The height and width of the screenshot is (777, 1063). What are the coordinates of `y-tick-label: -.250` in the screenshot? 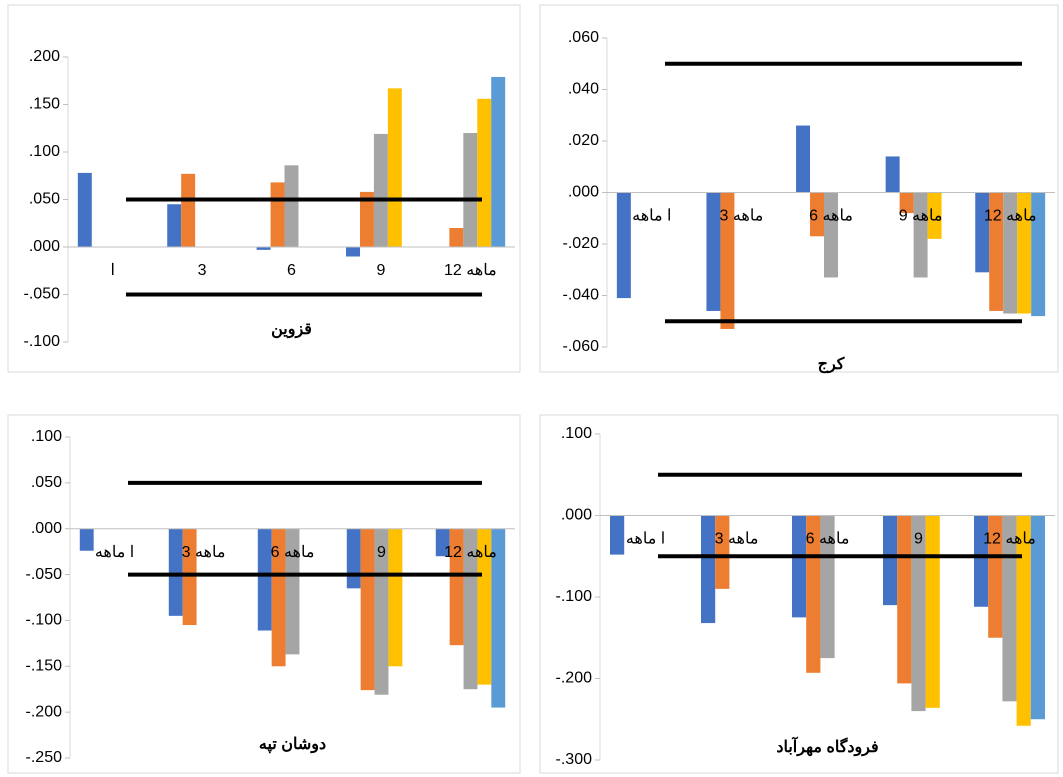 It's located at (44, 757).